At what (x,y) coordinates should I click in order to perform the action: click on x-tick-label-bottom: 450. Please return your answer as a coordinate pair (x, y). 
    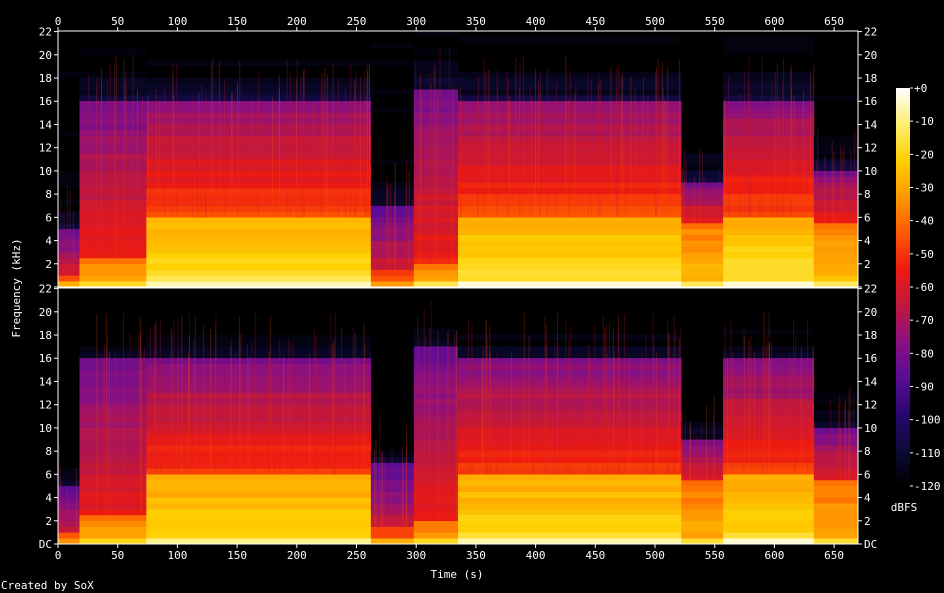
    Looking at the image, I should click on (595, 555).